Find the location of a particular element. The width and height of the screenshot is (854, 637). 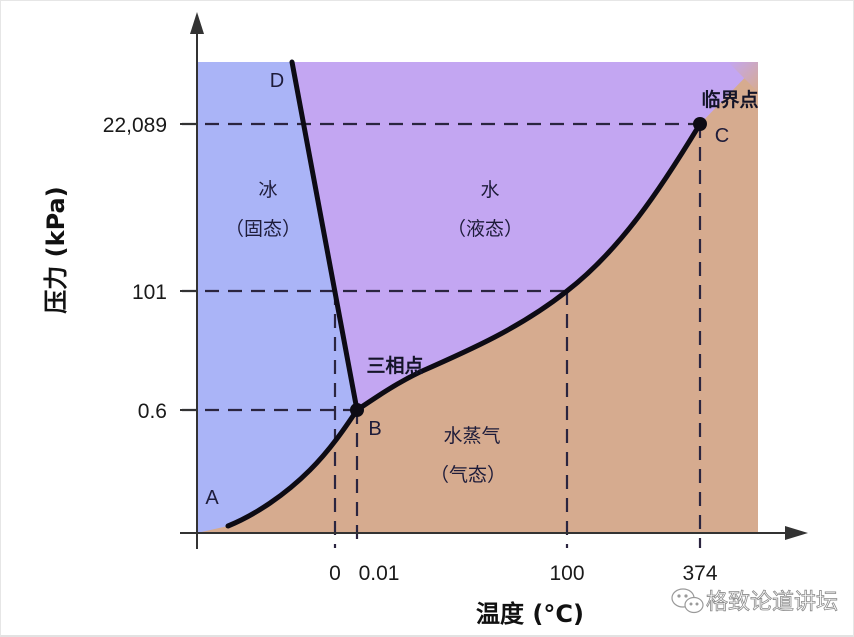

triple-point-label: 三相点 is located at coordinates (394, 366).